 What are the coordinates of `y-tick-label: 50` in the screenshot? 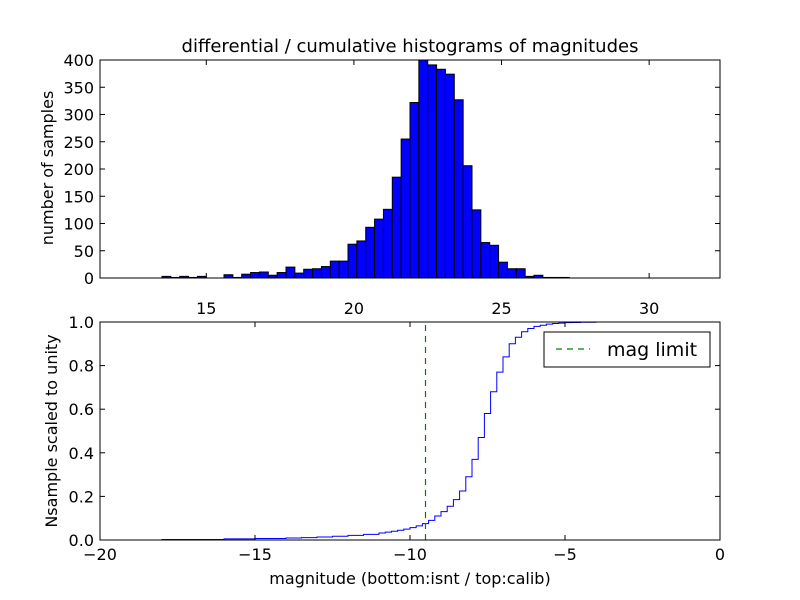 It's located at (84, 251).